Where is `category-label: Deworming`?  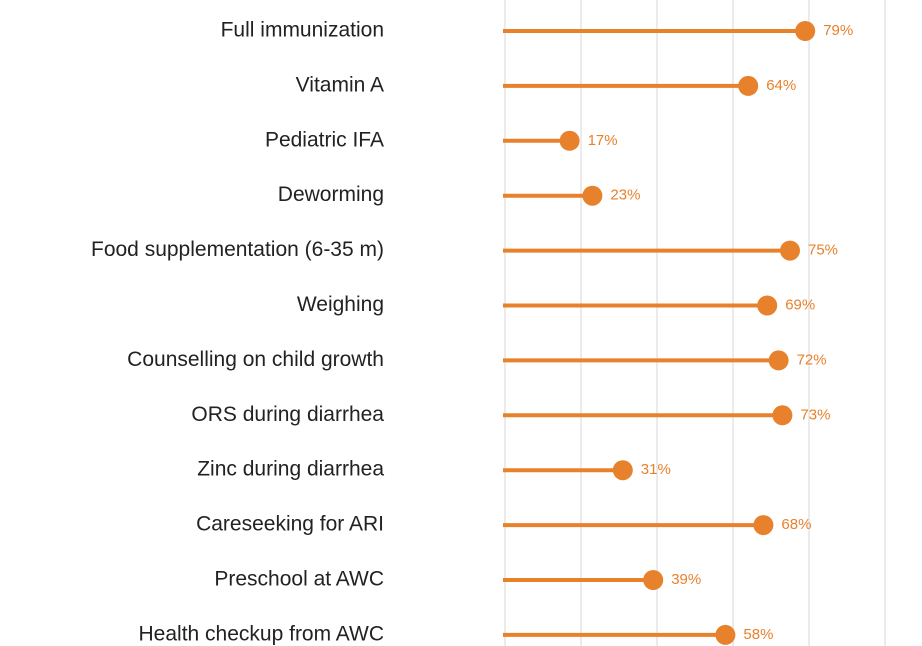
category-label: Deworming is located at coordinates (331, 194).